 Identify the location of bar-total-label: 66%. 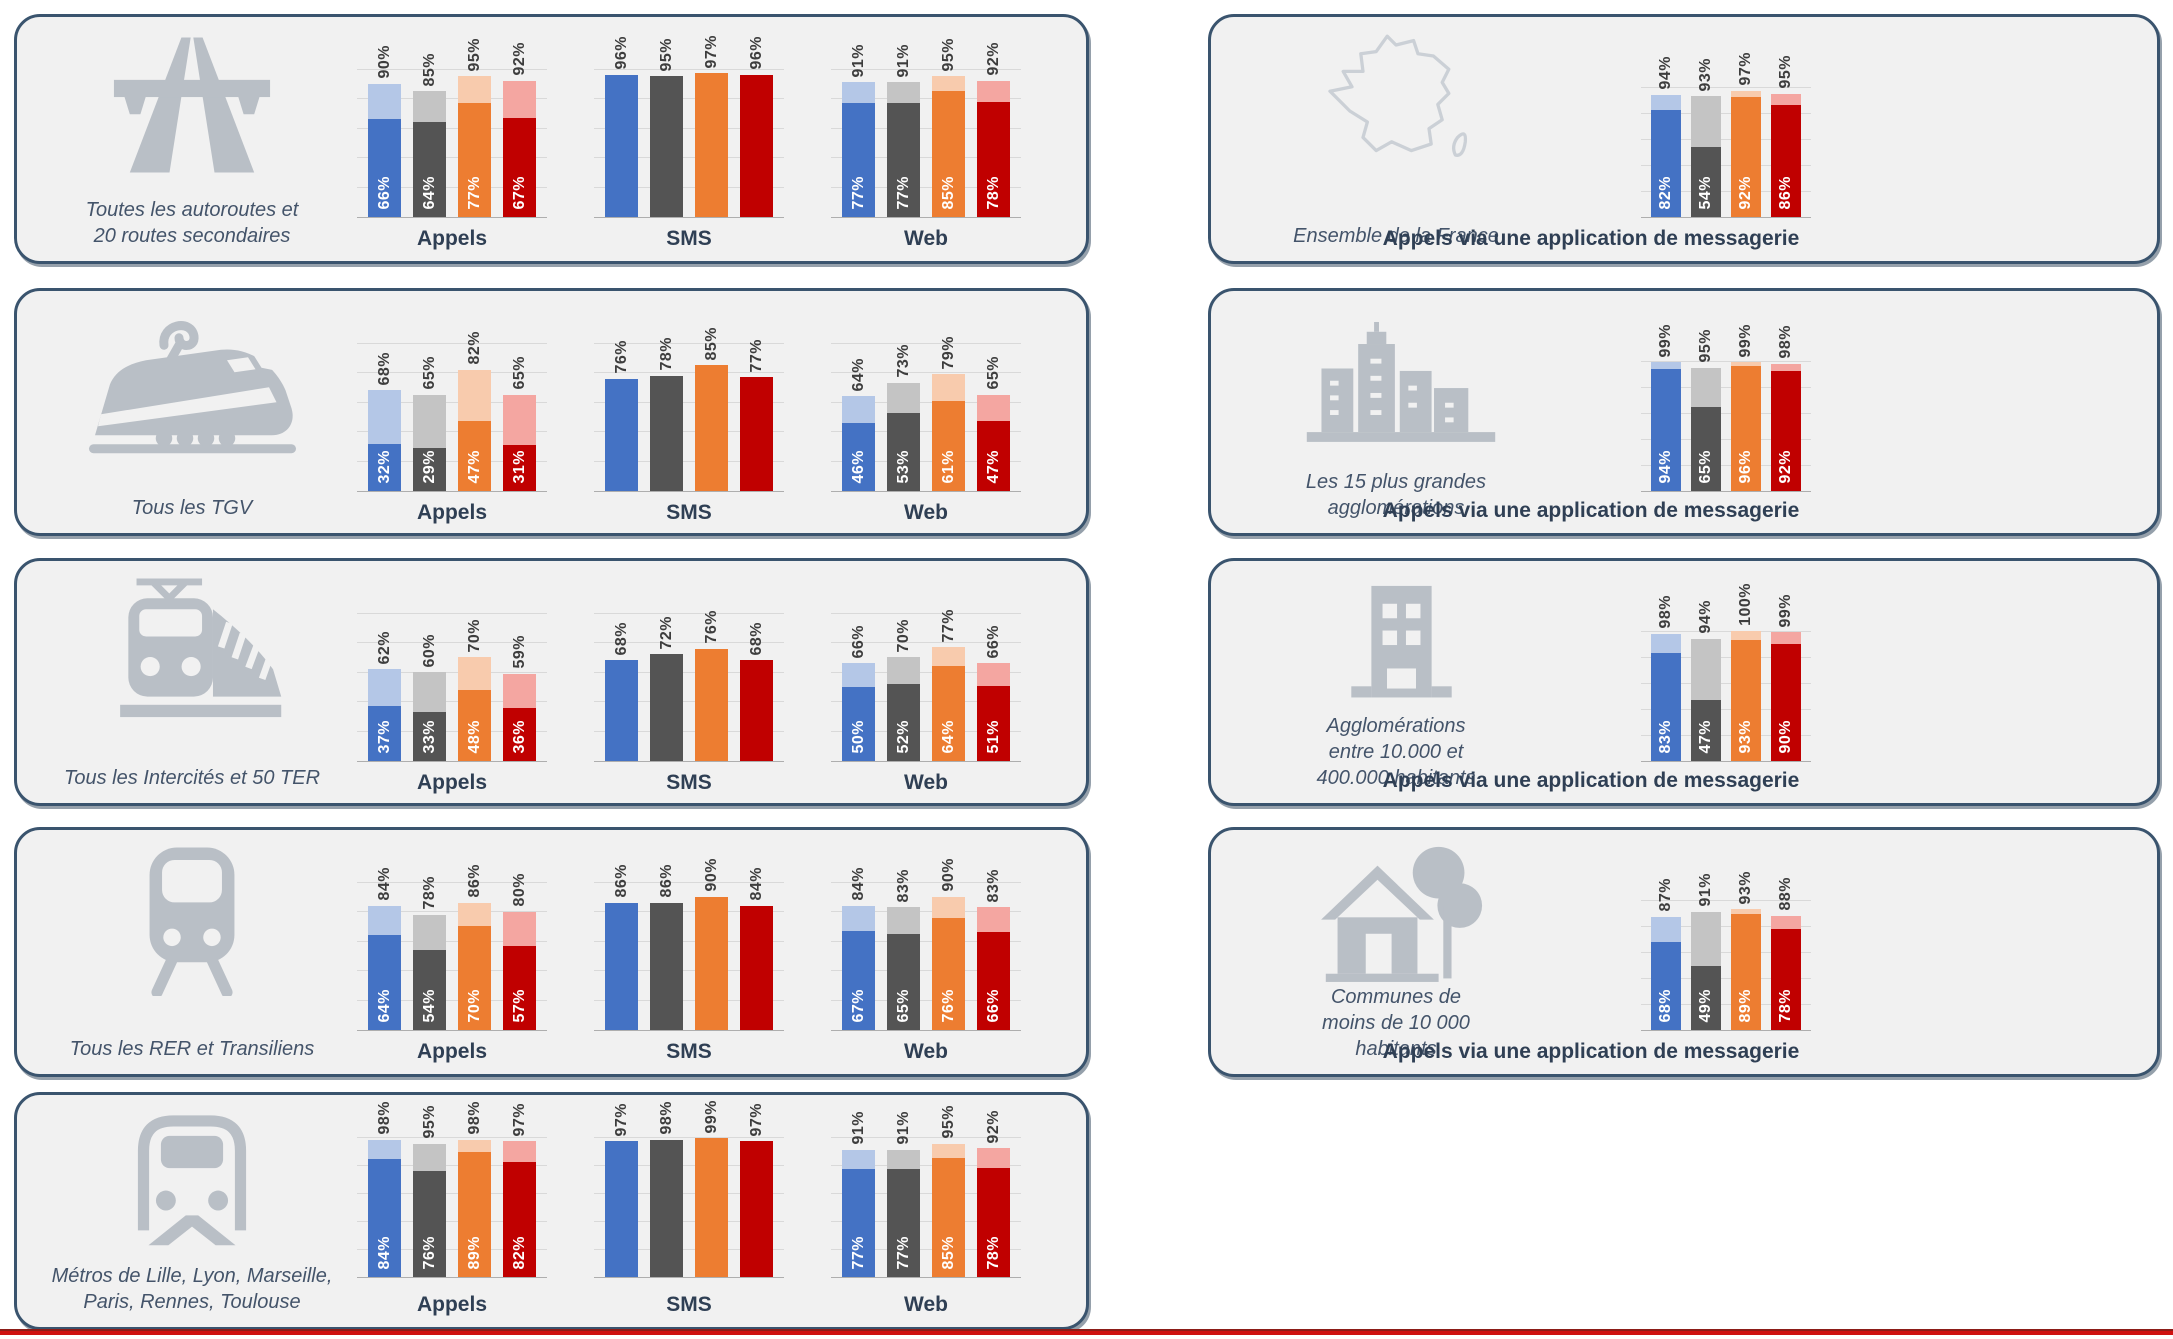
(858, 641).